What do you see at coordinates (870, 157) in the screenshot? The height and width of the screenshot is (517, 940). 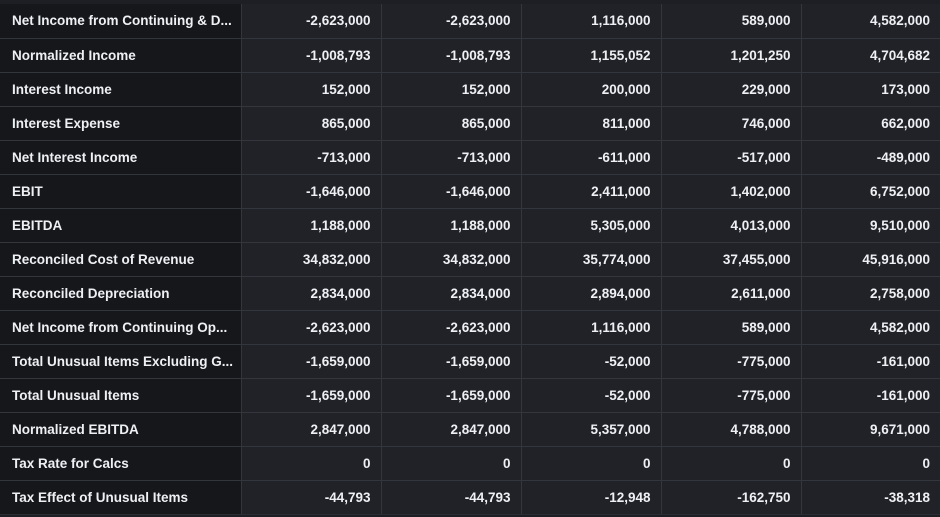 I see `value-cell: -489,000` at bounding box center [870, 157].